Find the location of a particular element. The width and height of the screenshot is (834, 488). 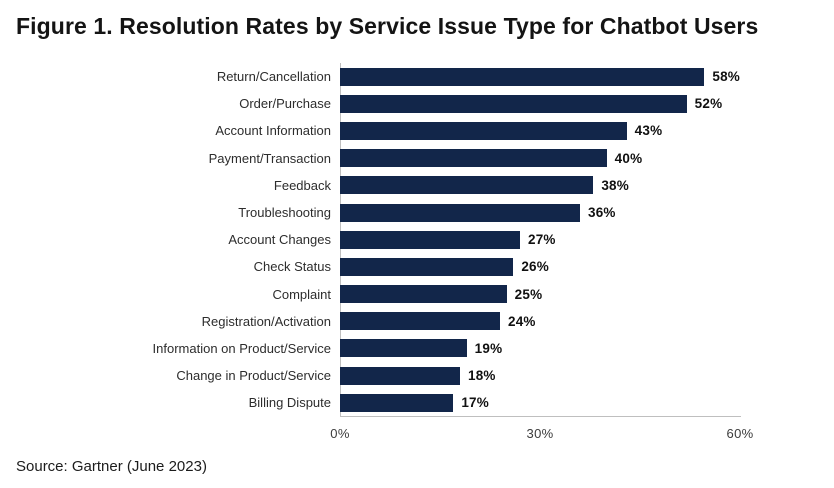

category-label: Feedback is located at coordinates (302, 185).